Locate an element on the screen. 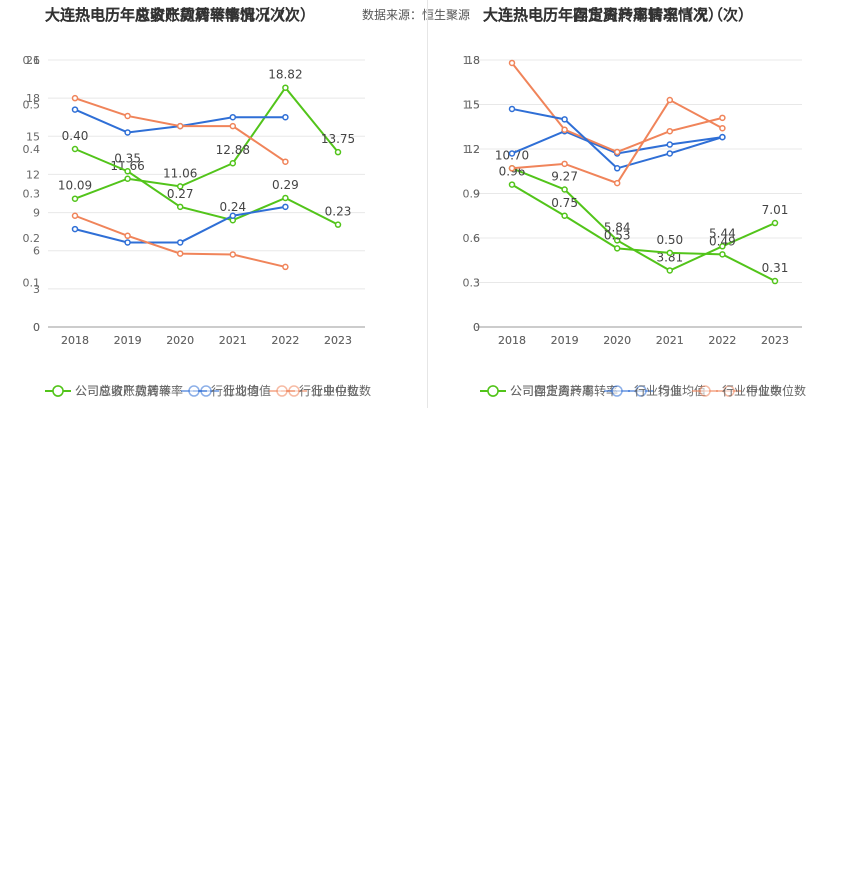 The width and height of the screenshot is (850, 890). data-label: 18.82 is located at coordinates (285, 75).